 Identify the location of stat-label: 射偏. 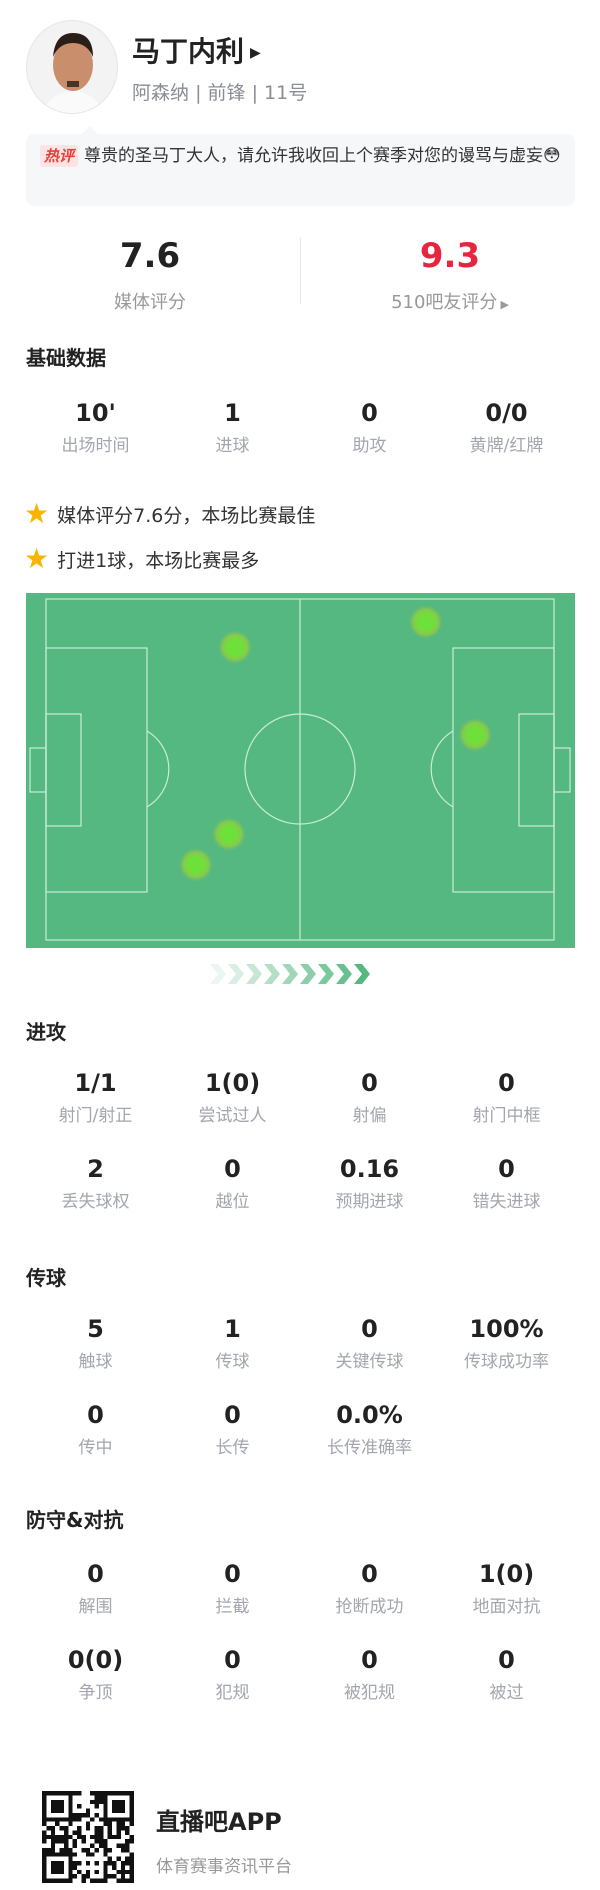
(369, 1116).